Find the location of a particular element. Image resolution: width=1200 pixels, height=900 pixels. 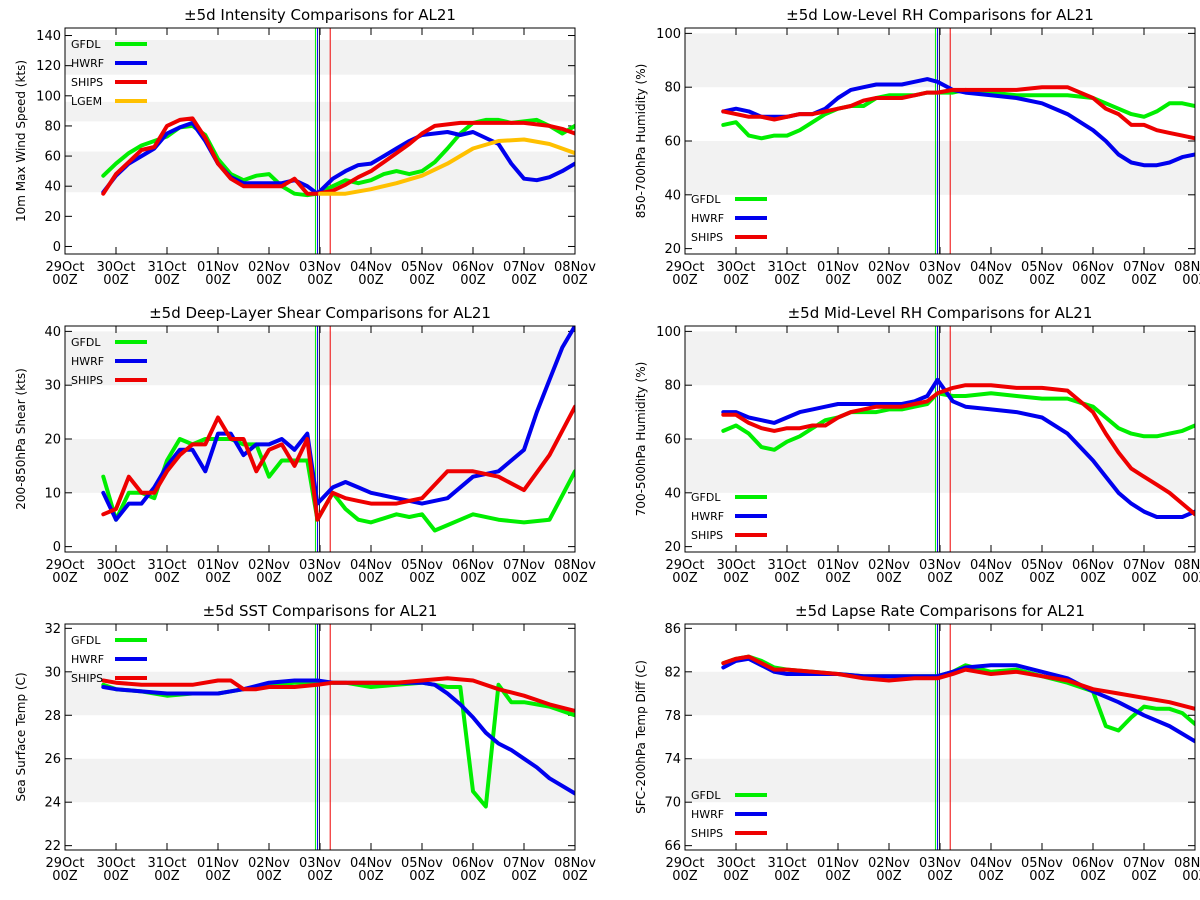

y-tick-label: 24 is located at coordinates (52, 803).